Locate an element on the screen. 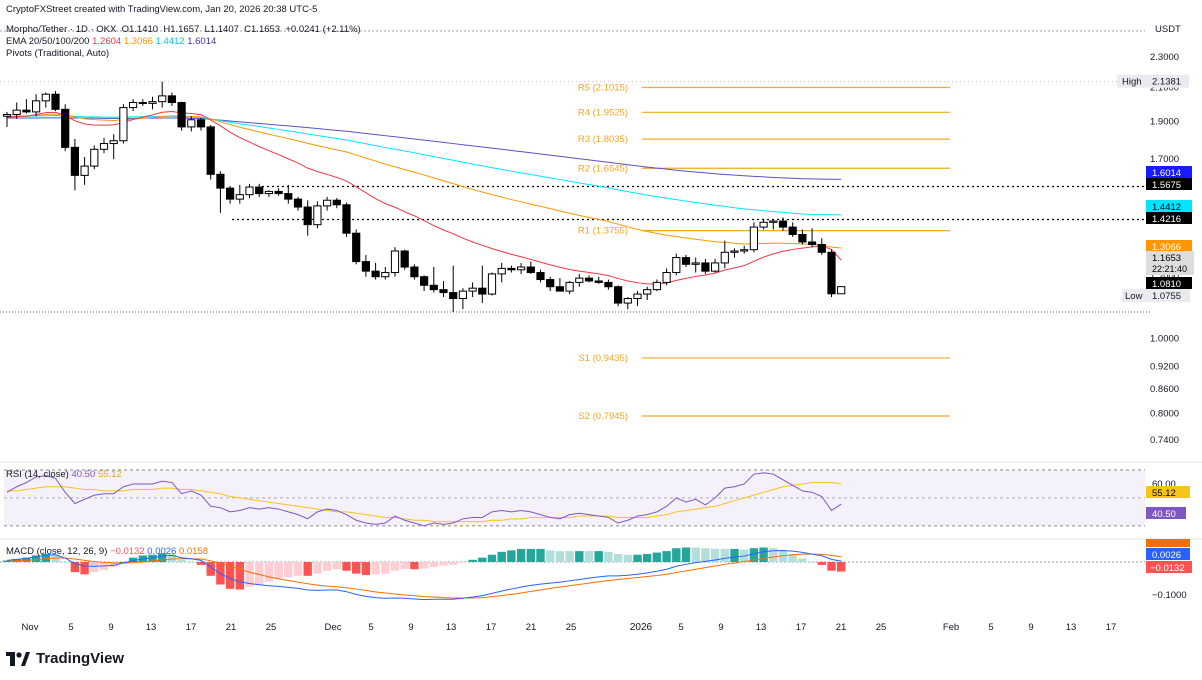 This screenshot has width=1202, height=680. price-badge-value: 1.5675 is located at coordinates (1166, 185).